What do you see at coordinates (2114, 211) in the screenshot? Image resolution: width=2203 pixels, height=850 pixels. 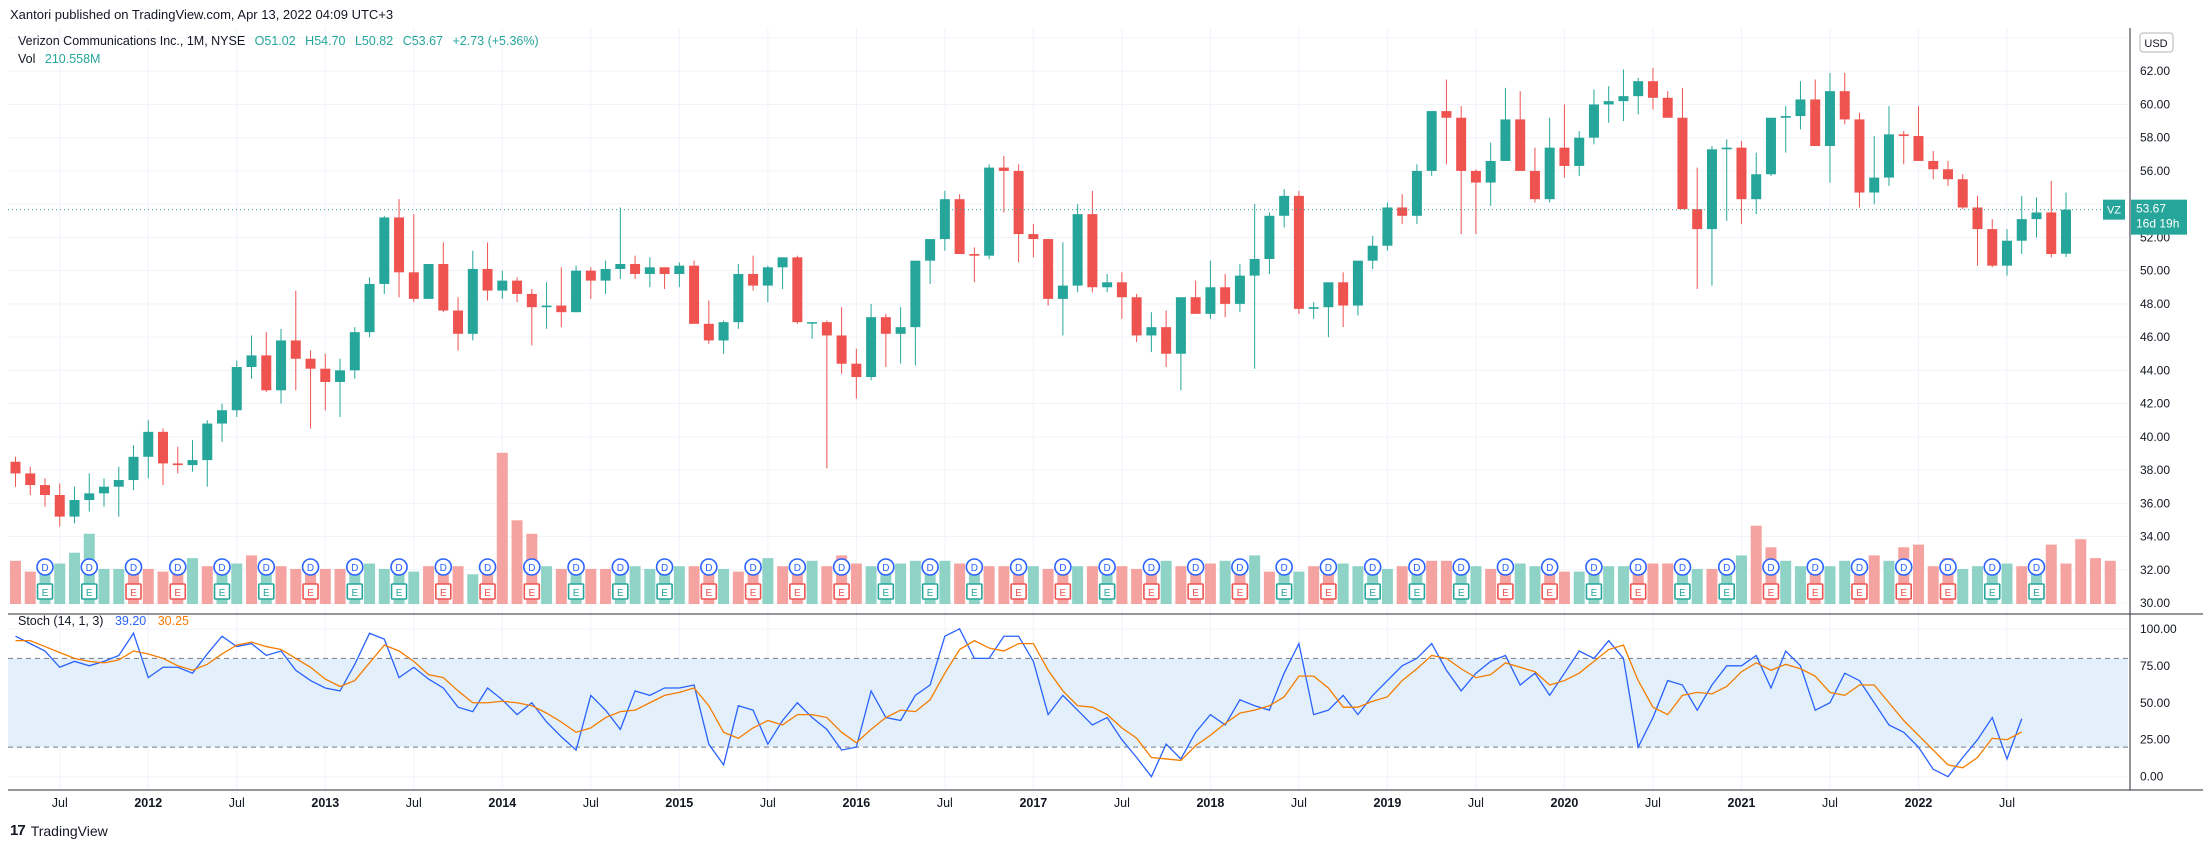 I see `ticker-label: VZ` at bounding box center [2114, 211].